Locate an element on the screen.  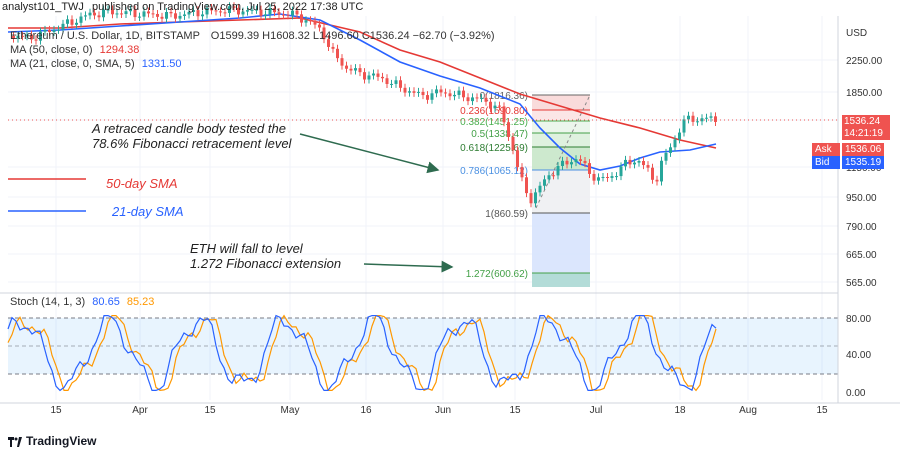
extension-arrow is located at coordinates (408, 266).